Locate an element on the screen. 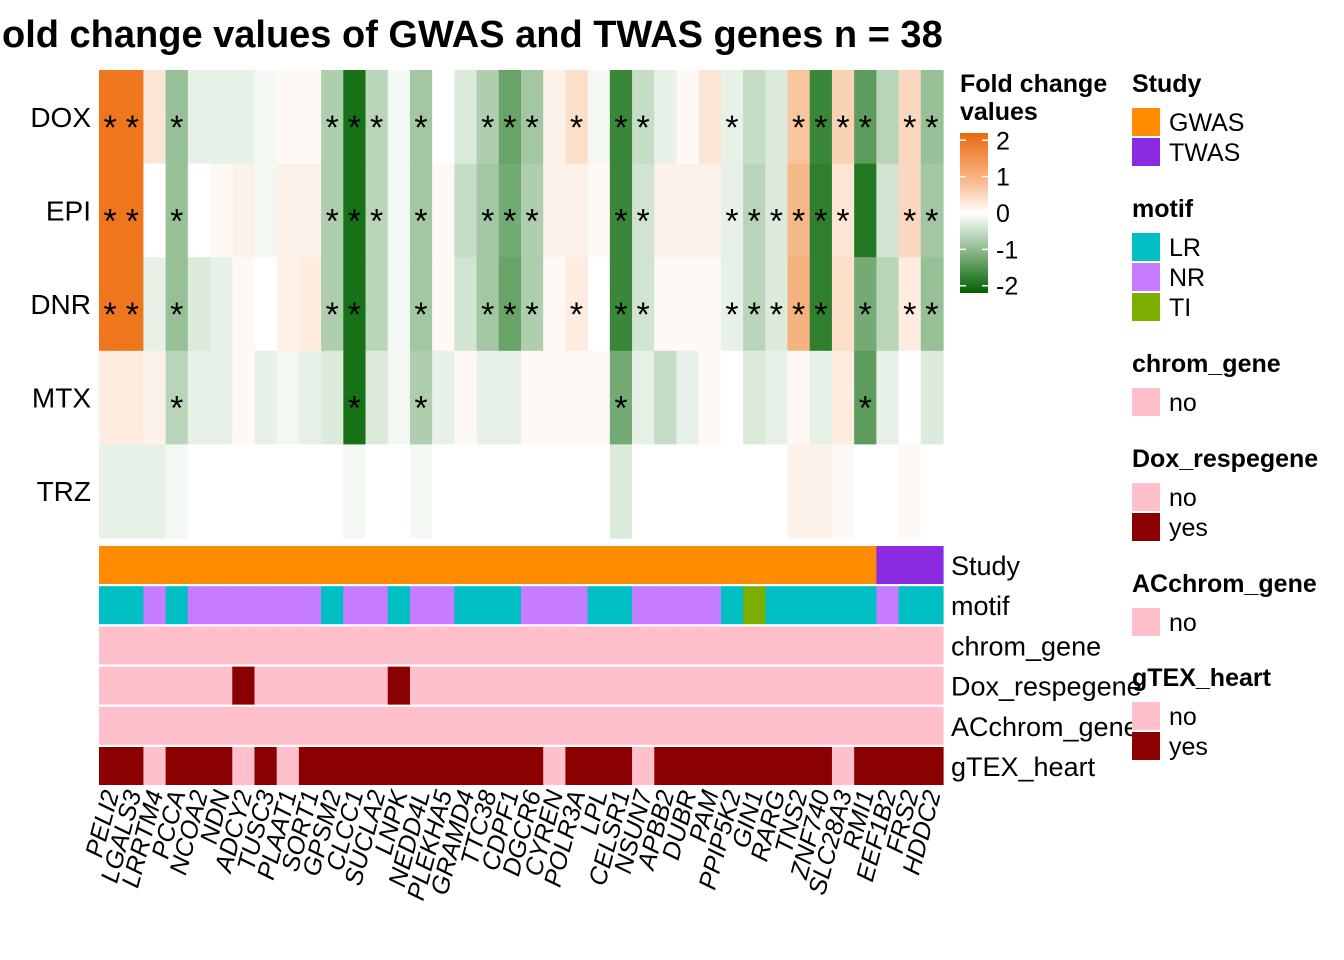 Image resolution: width=1344 pixels, height=960 pixels. legend-label: LR is located at coordinates (1185, 248).